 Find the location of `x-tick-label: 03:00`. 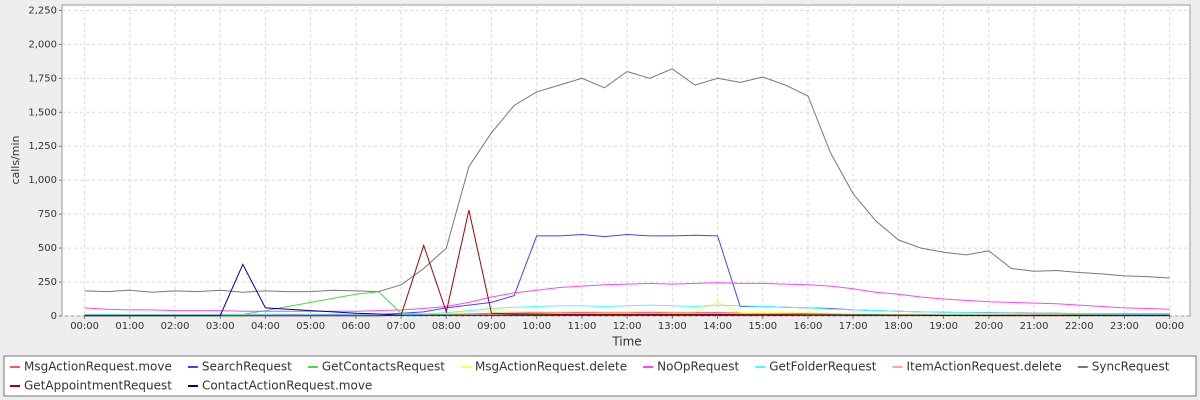

x-tick-label: 03:00 is located at coordinates (220, 326).